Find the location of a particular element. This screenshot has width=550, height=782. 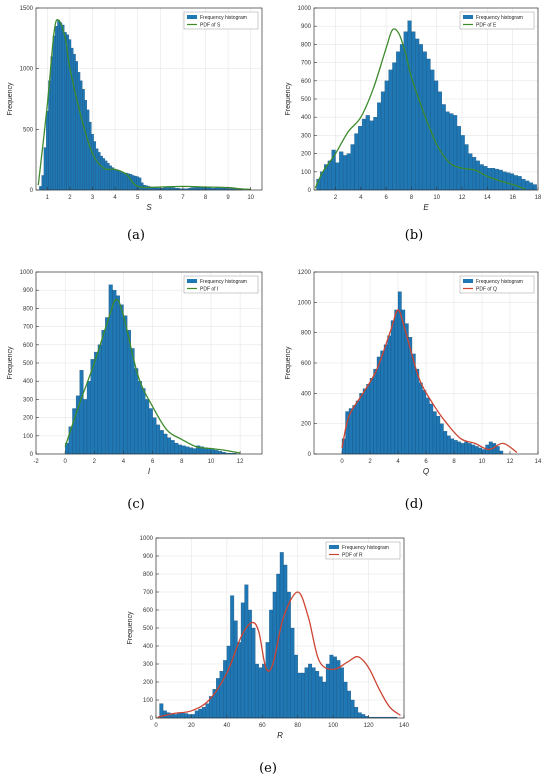

y-tick-label: 100 is located at coordinates (306, 173).